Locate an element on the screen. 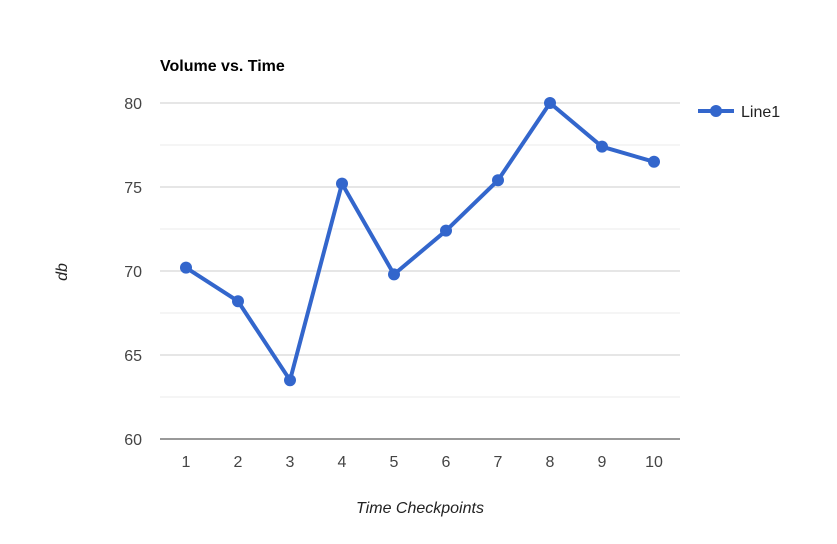 The image size is (837, 544). x-axis-ticks: 1 2 3 4 5 6 7 8 9 10 is located at coordinates (422, 462).